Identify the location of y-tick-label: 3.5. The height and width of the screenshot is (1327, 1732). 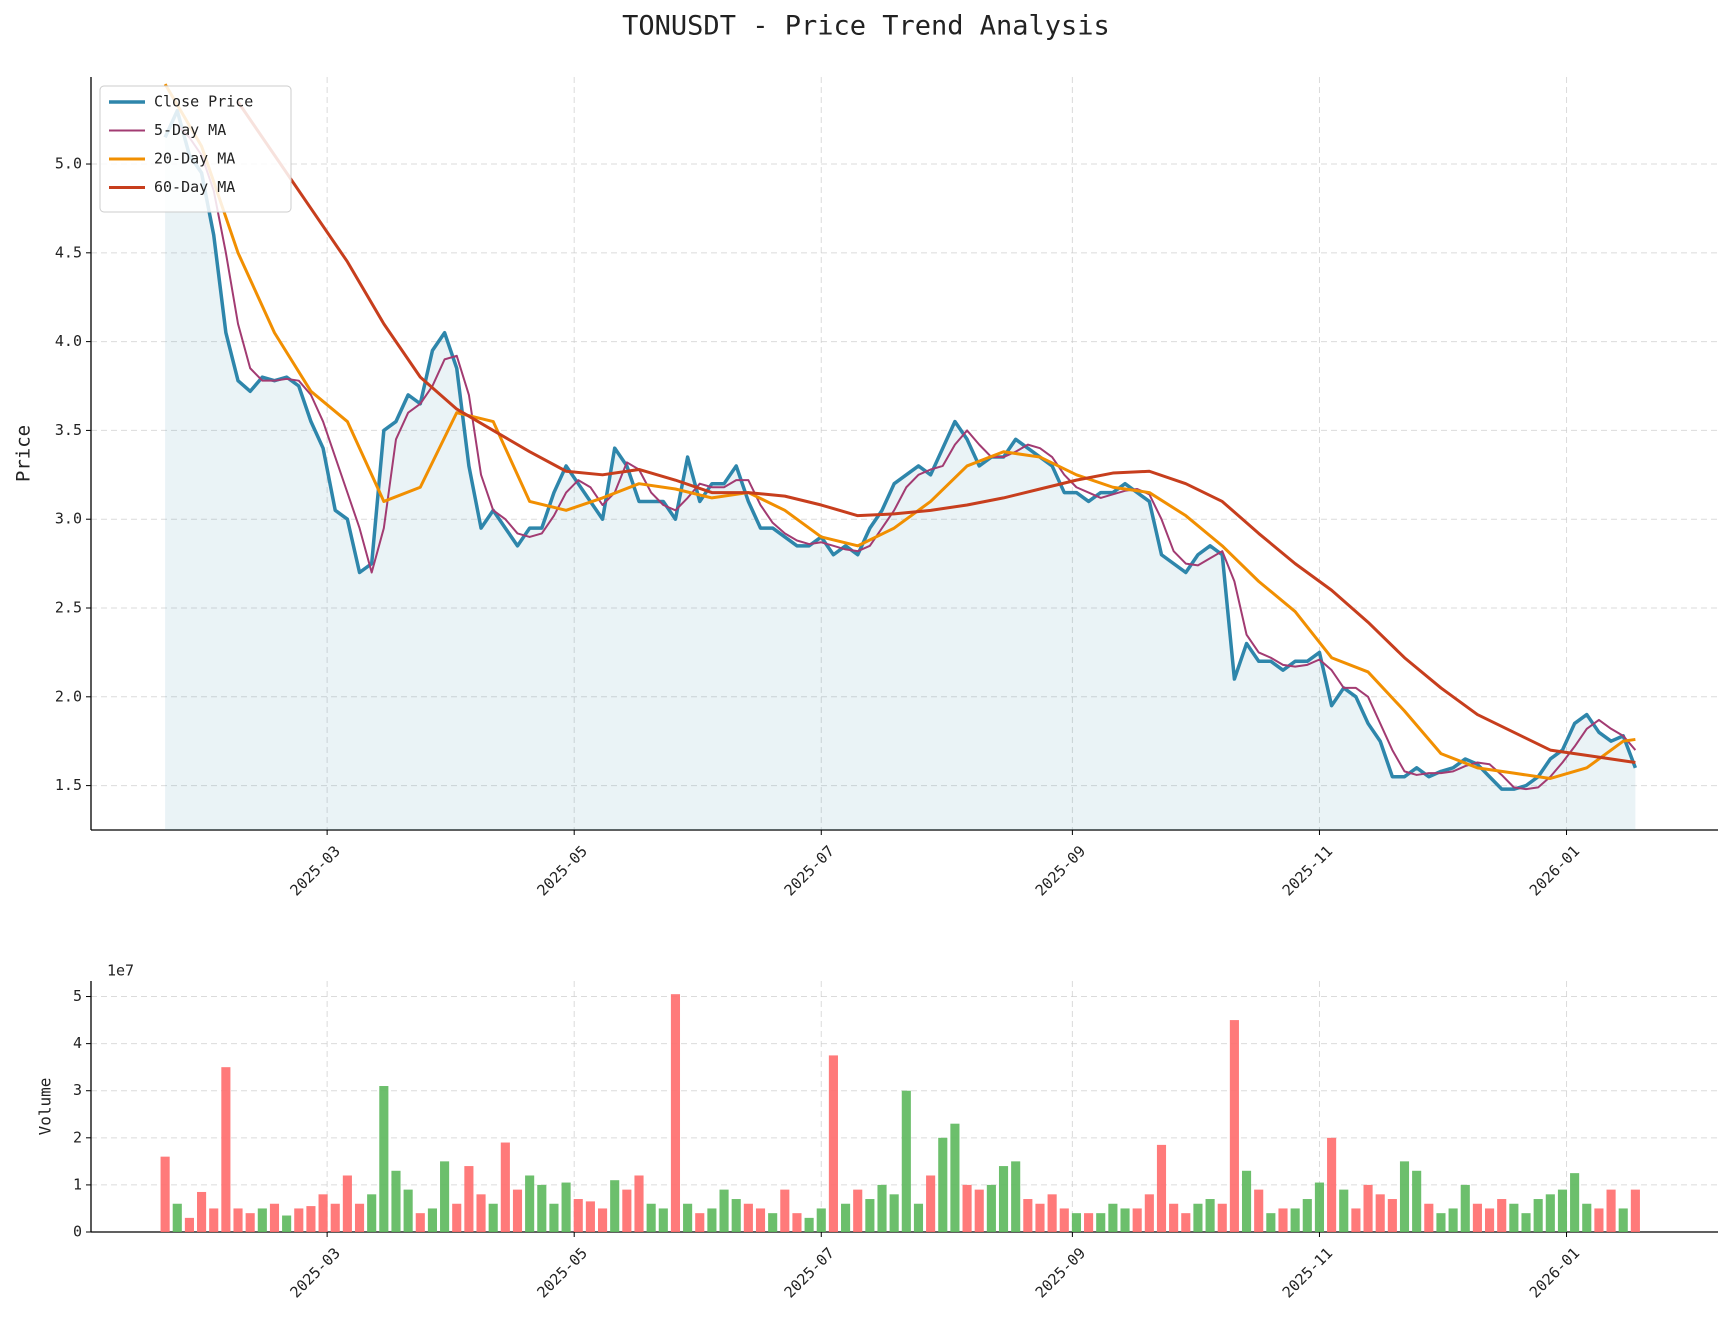
(68, 430).